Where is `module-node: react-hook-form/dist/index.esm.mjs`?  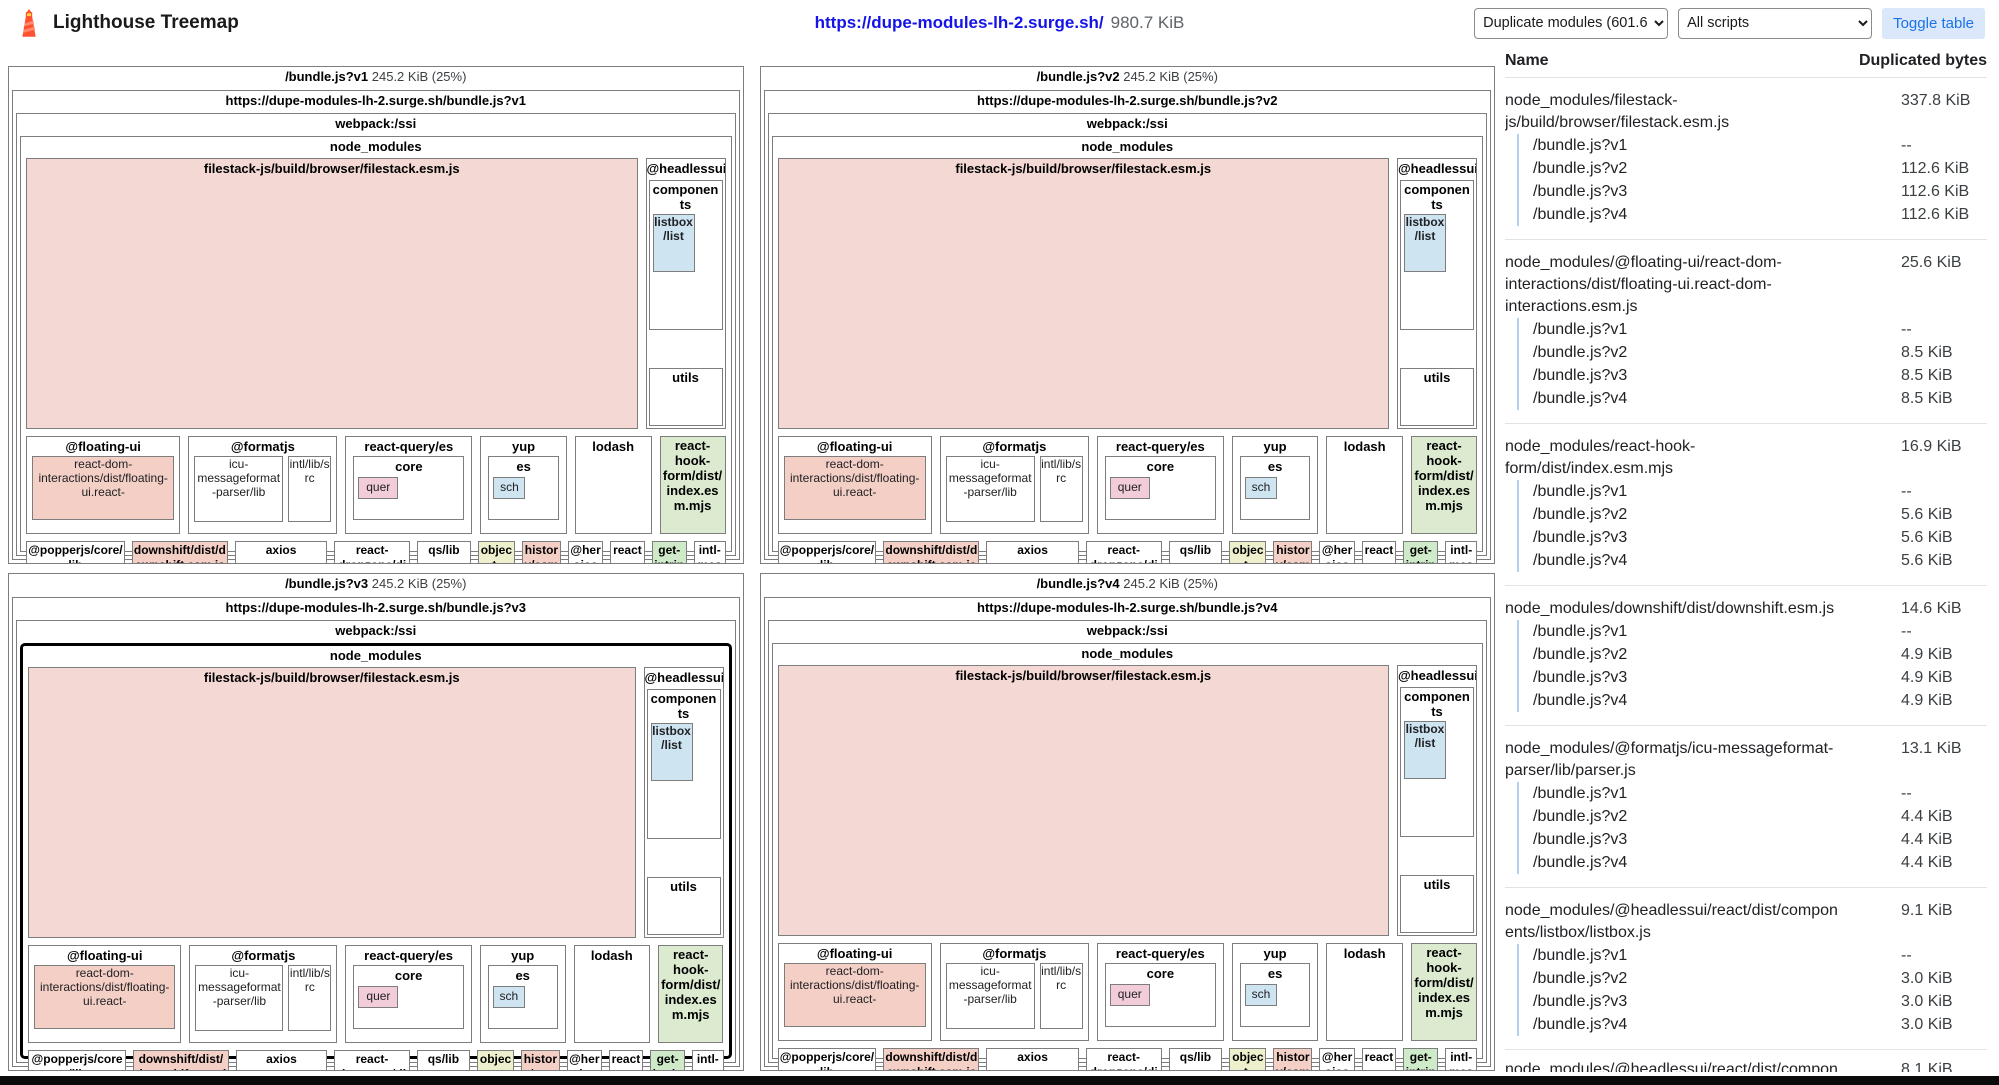 module-node: react-hook-form/dist/index.esm.mjs is located at coordinates (690, 994).